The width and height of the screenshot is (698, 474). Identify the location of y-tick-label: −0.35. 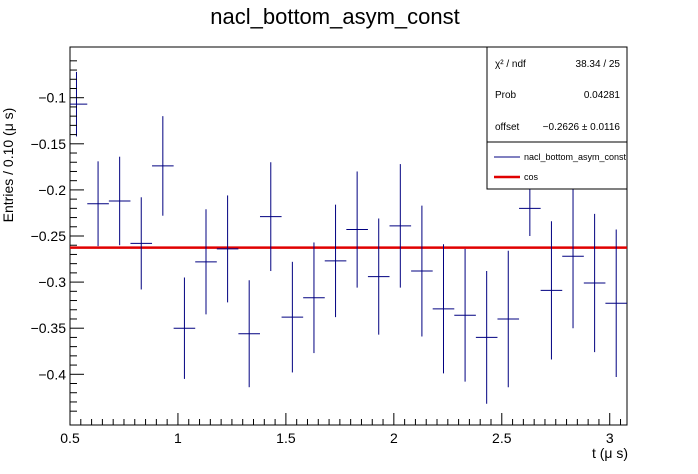
(49, 328).